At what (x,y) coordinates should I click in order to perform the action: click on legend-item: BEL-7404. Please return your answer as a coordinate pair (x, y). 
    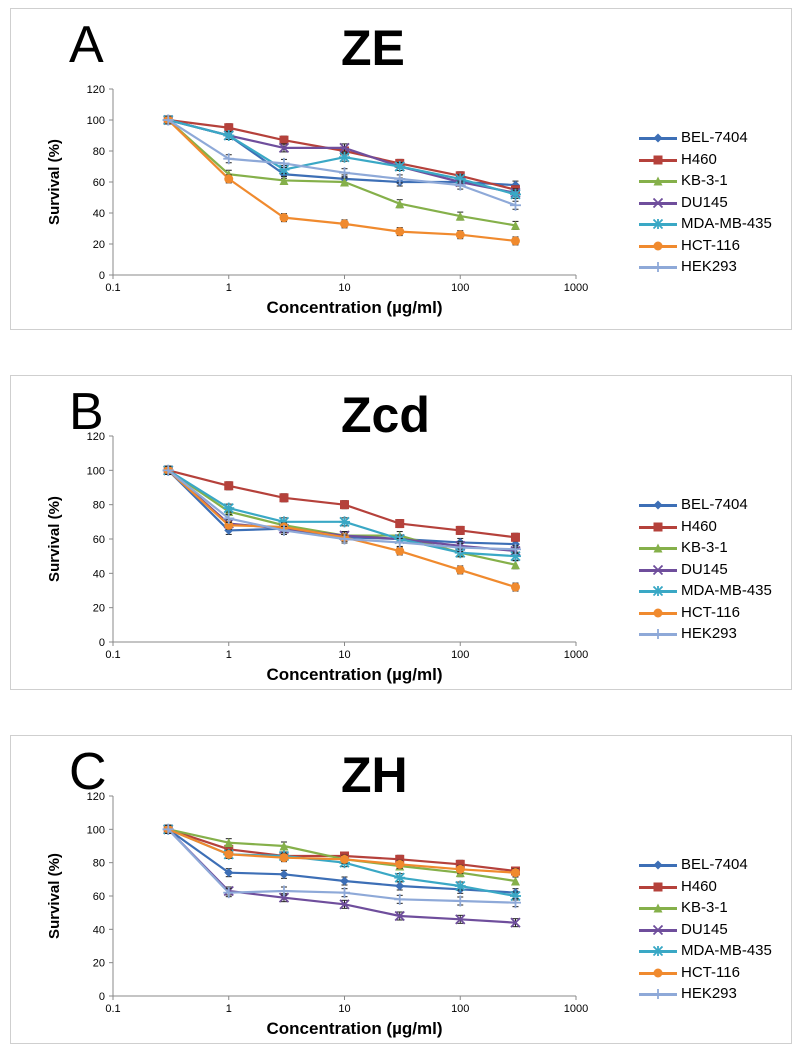
    Looking at the image, I should click on (712, 140).